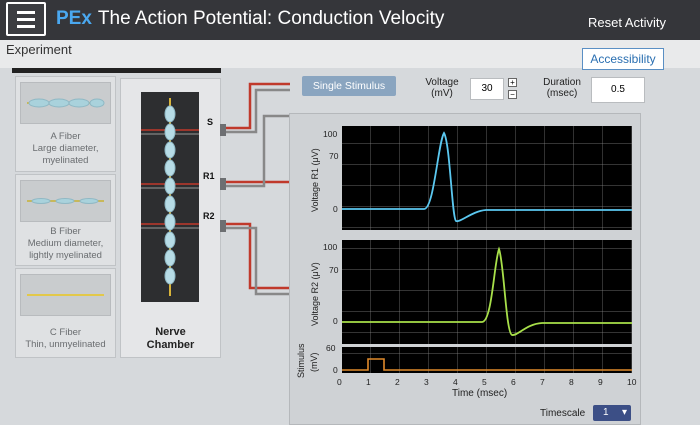 The width and height of the screenshot is (700, 425). Describe the element at coordinates (65, 136) in the screenshot. I see `fiber-a-name: A Fiber` at that location.